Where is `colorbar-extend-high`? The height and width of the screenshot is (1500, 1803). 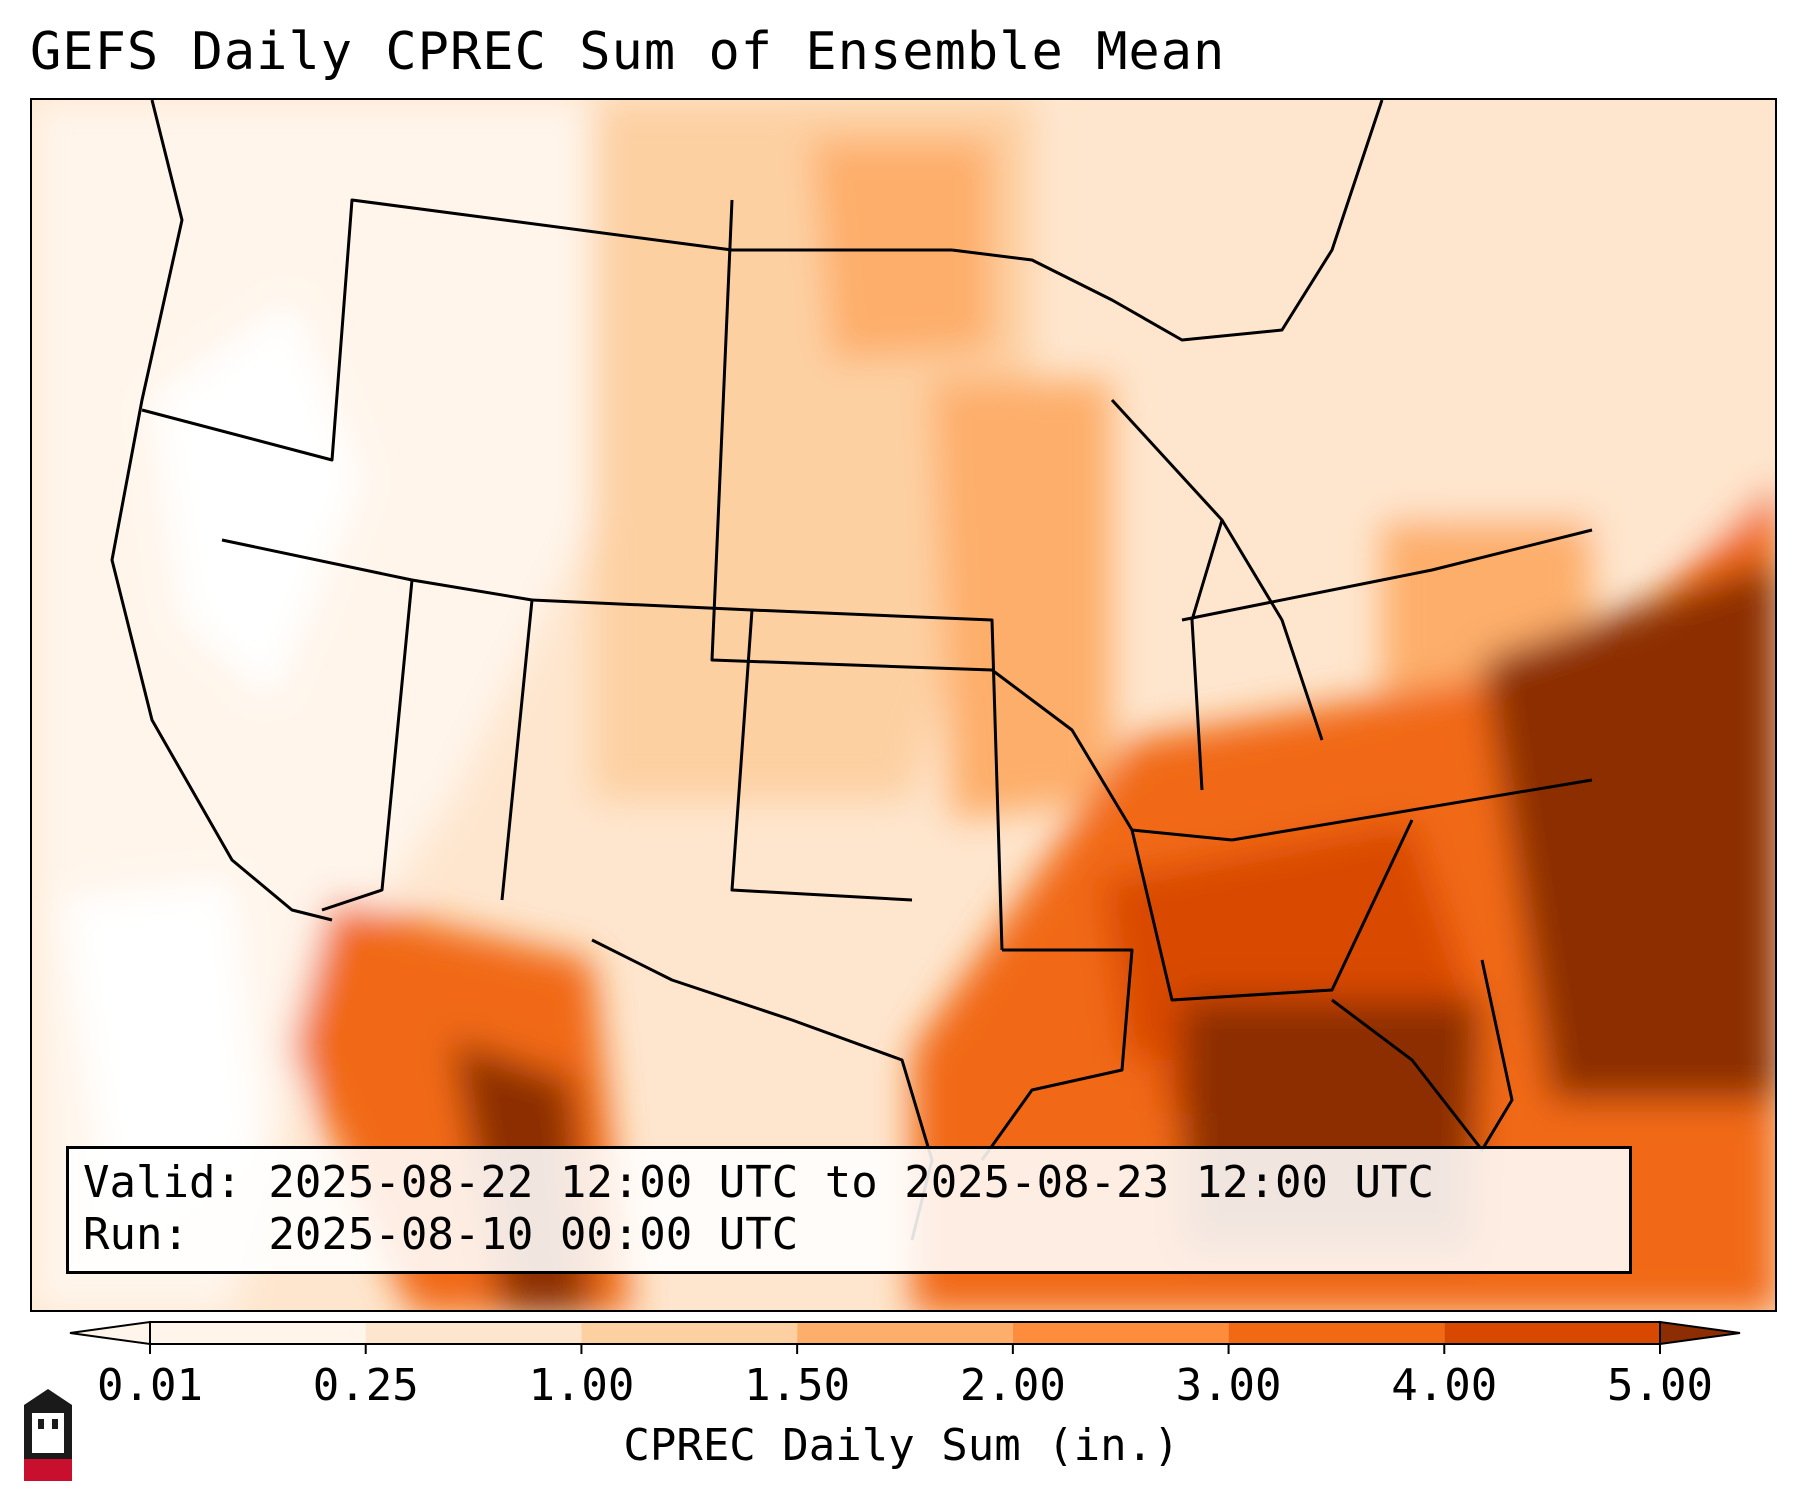
colorbar-extend-high is located at coordinates (1700, 1333).